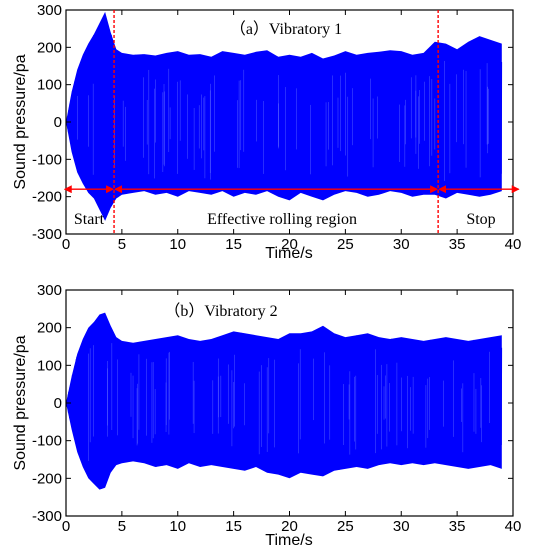 Image resolution: width=533 pixels, height=550 pixels. What do you see at coordinates (20, 402) in the screenshot?
I see `y-axis-title-b: Sound pressure/pa` at bounding box center [20, 402].